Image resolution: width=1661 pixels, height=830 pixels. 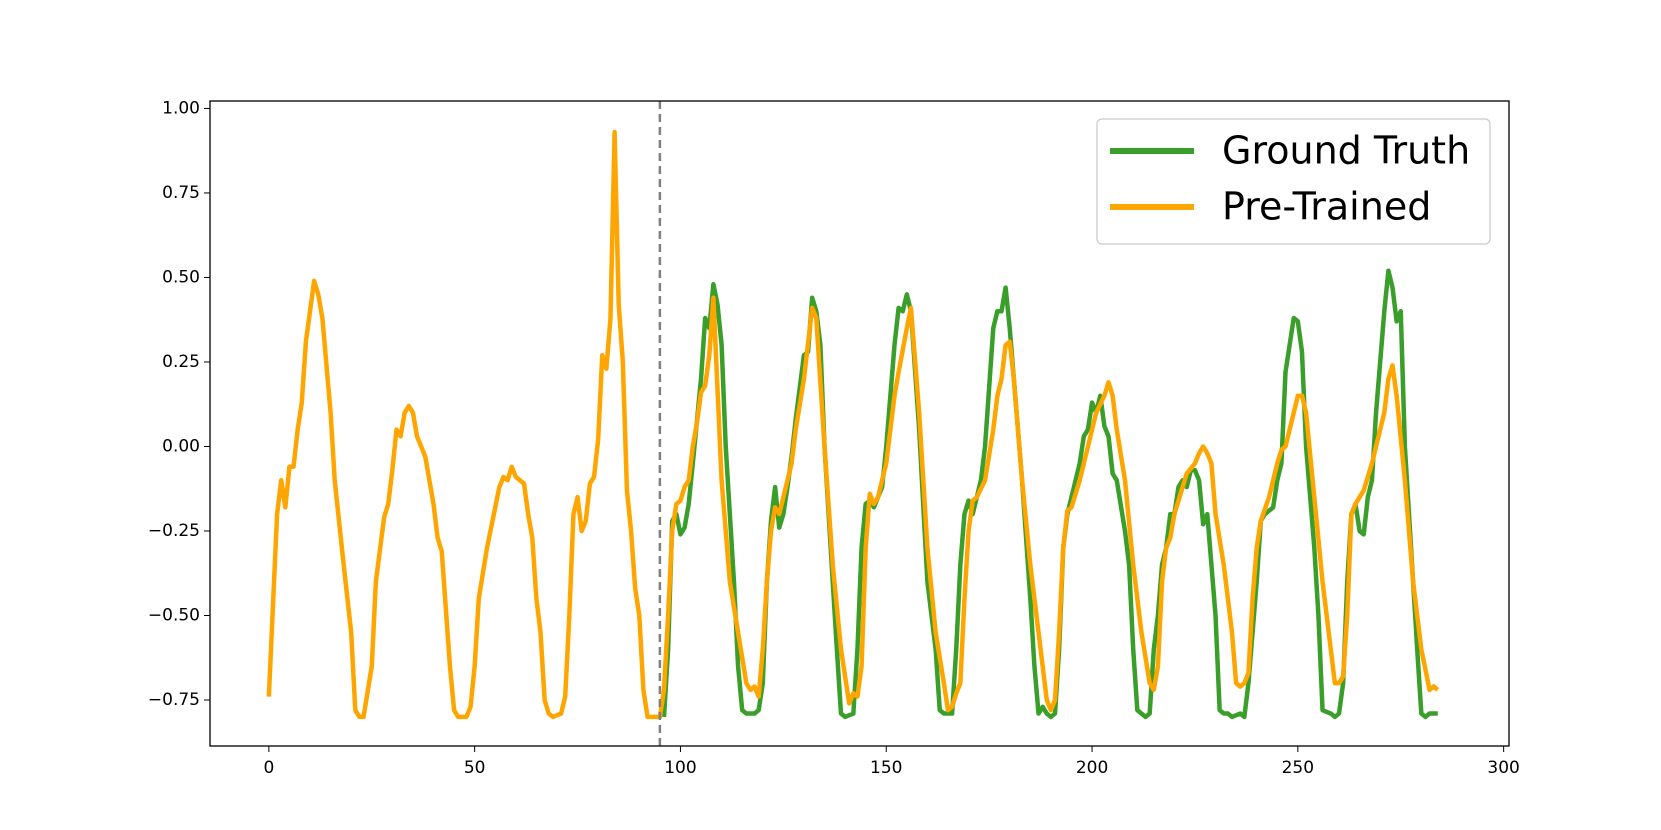 I want to click on x-tick-label: 250, so click(x=1298, y=768).